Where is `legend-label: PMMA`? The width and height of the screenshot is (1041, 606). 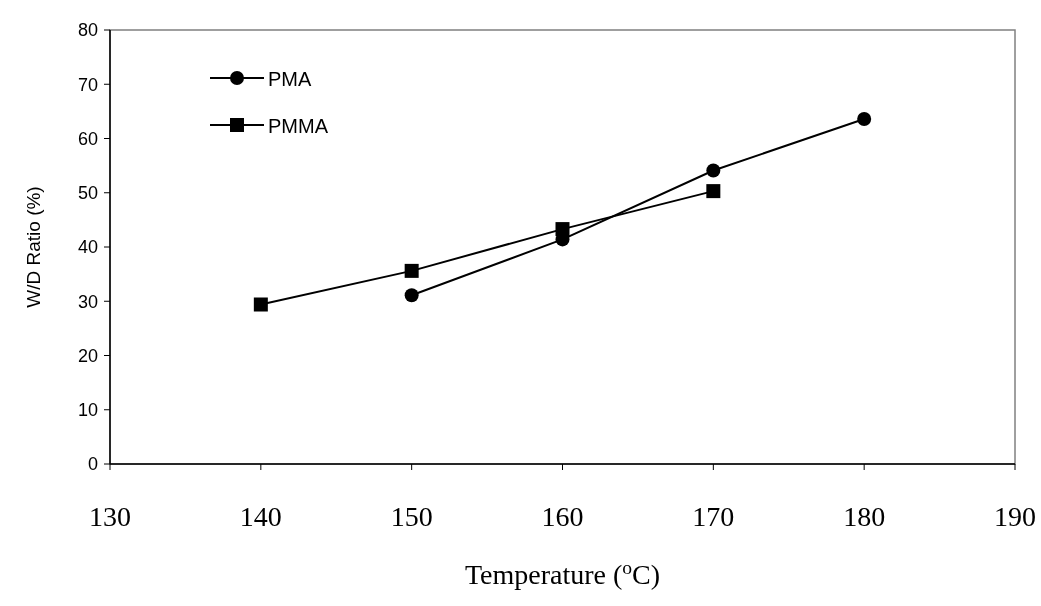 legend-label: PMMA is located at coordinates (298, 126).